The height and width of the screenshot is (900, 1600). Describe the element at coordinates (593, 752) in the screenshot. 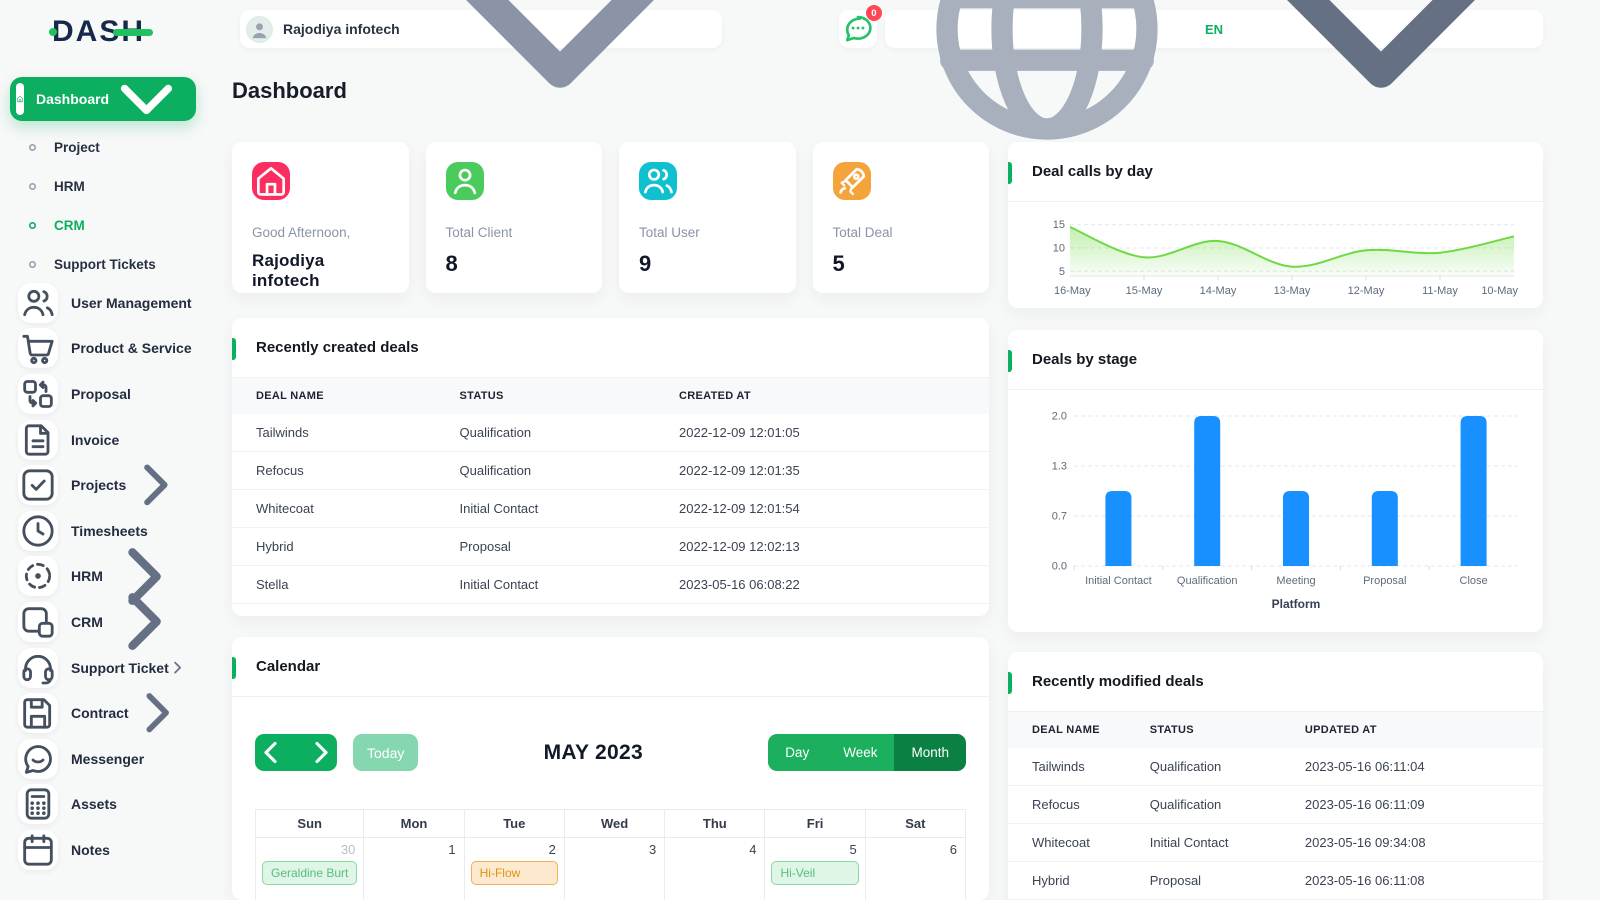

I see `calendar-month-title: MAY 2023` at that location.